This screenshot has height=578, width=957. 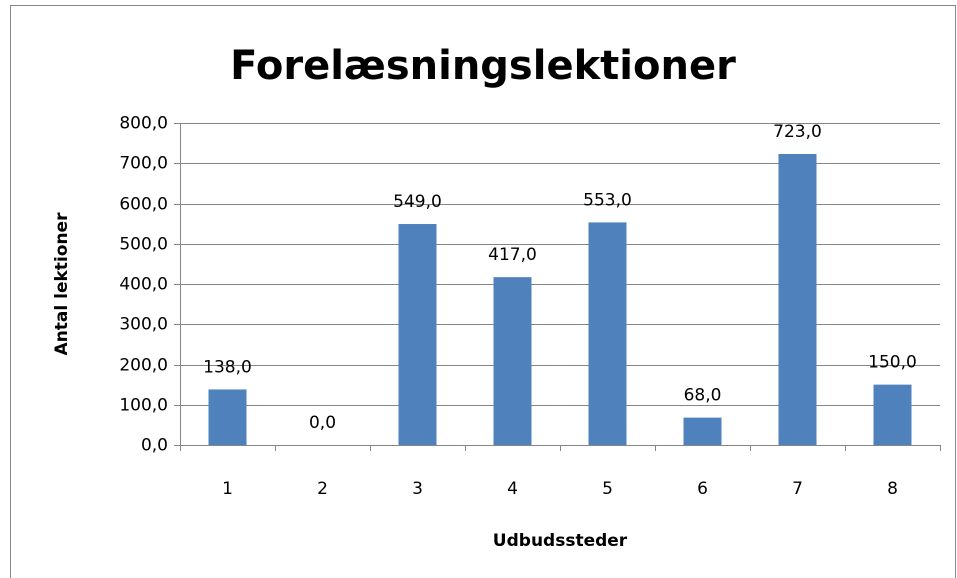 I want to click on y-tick-label: 800,0, so click(x=143, y=124).